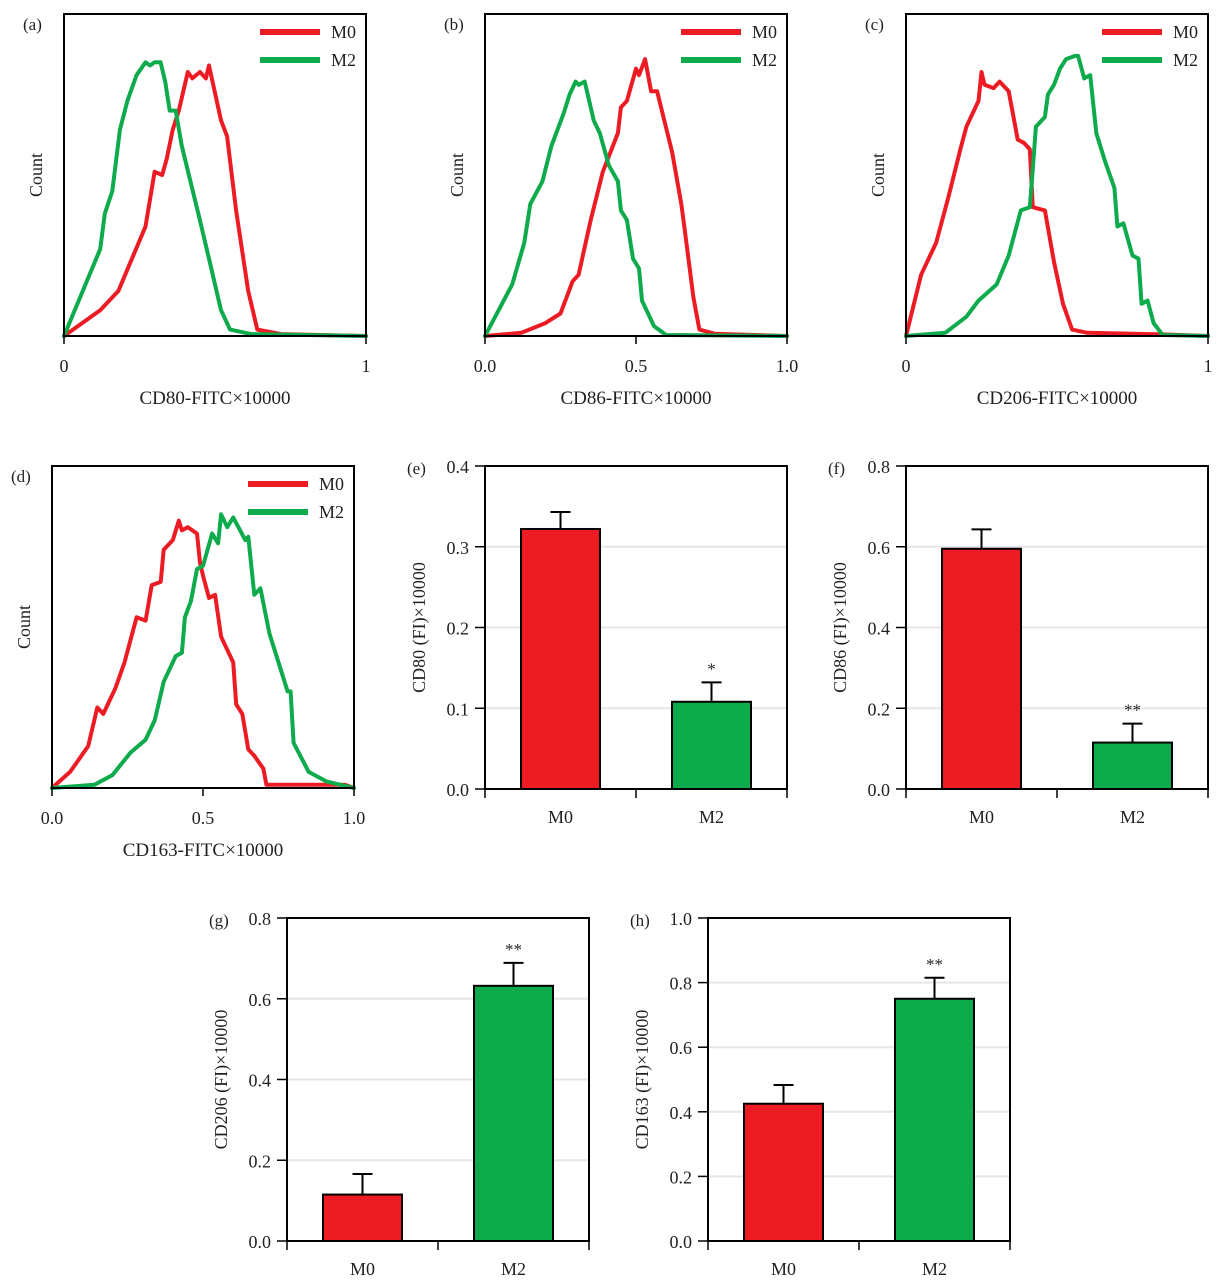  I want to click on panel-label: (d), so click(21, 476).